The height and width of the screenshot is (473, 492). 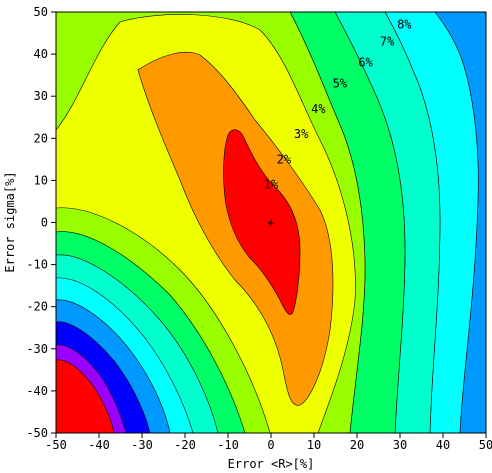 What do you see at coordinates (271, 185) in the screenshot?
I see `contour-label: 1%` at bounding box center [271, 185].